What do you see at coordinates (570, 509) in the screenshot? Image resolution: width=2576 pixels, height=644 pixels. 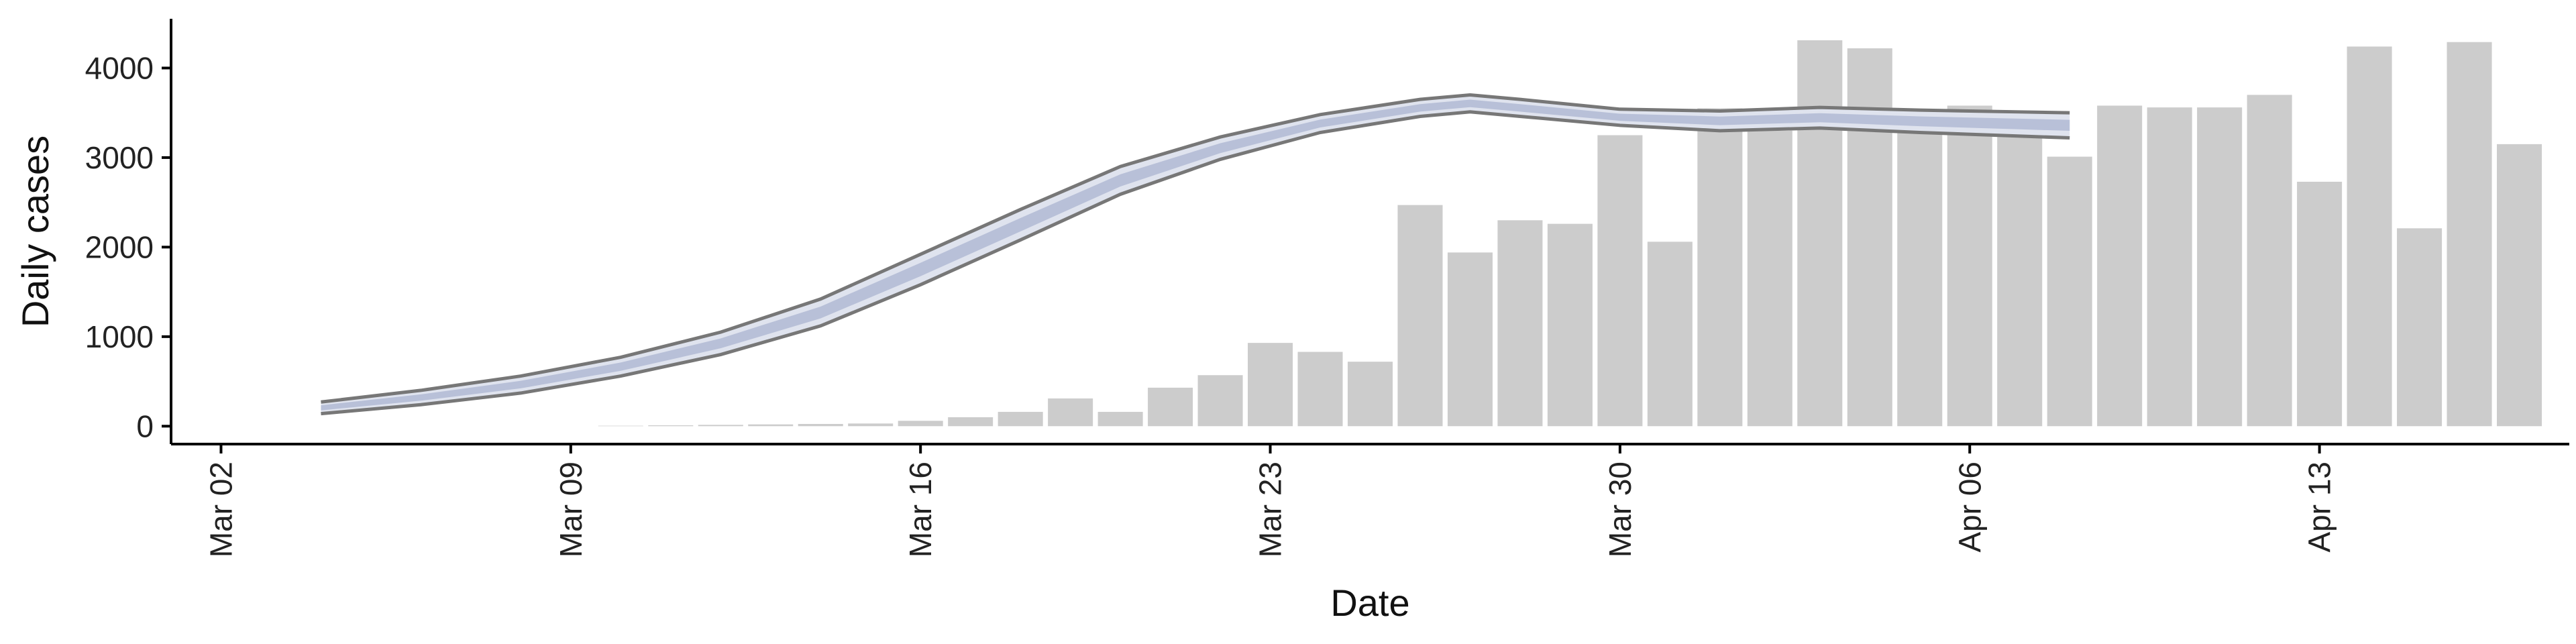 I see `x-tick-label: Mar 09` at bounding box center [570, 509].